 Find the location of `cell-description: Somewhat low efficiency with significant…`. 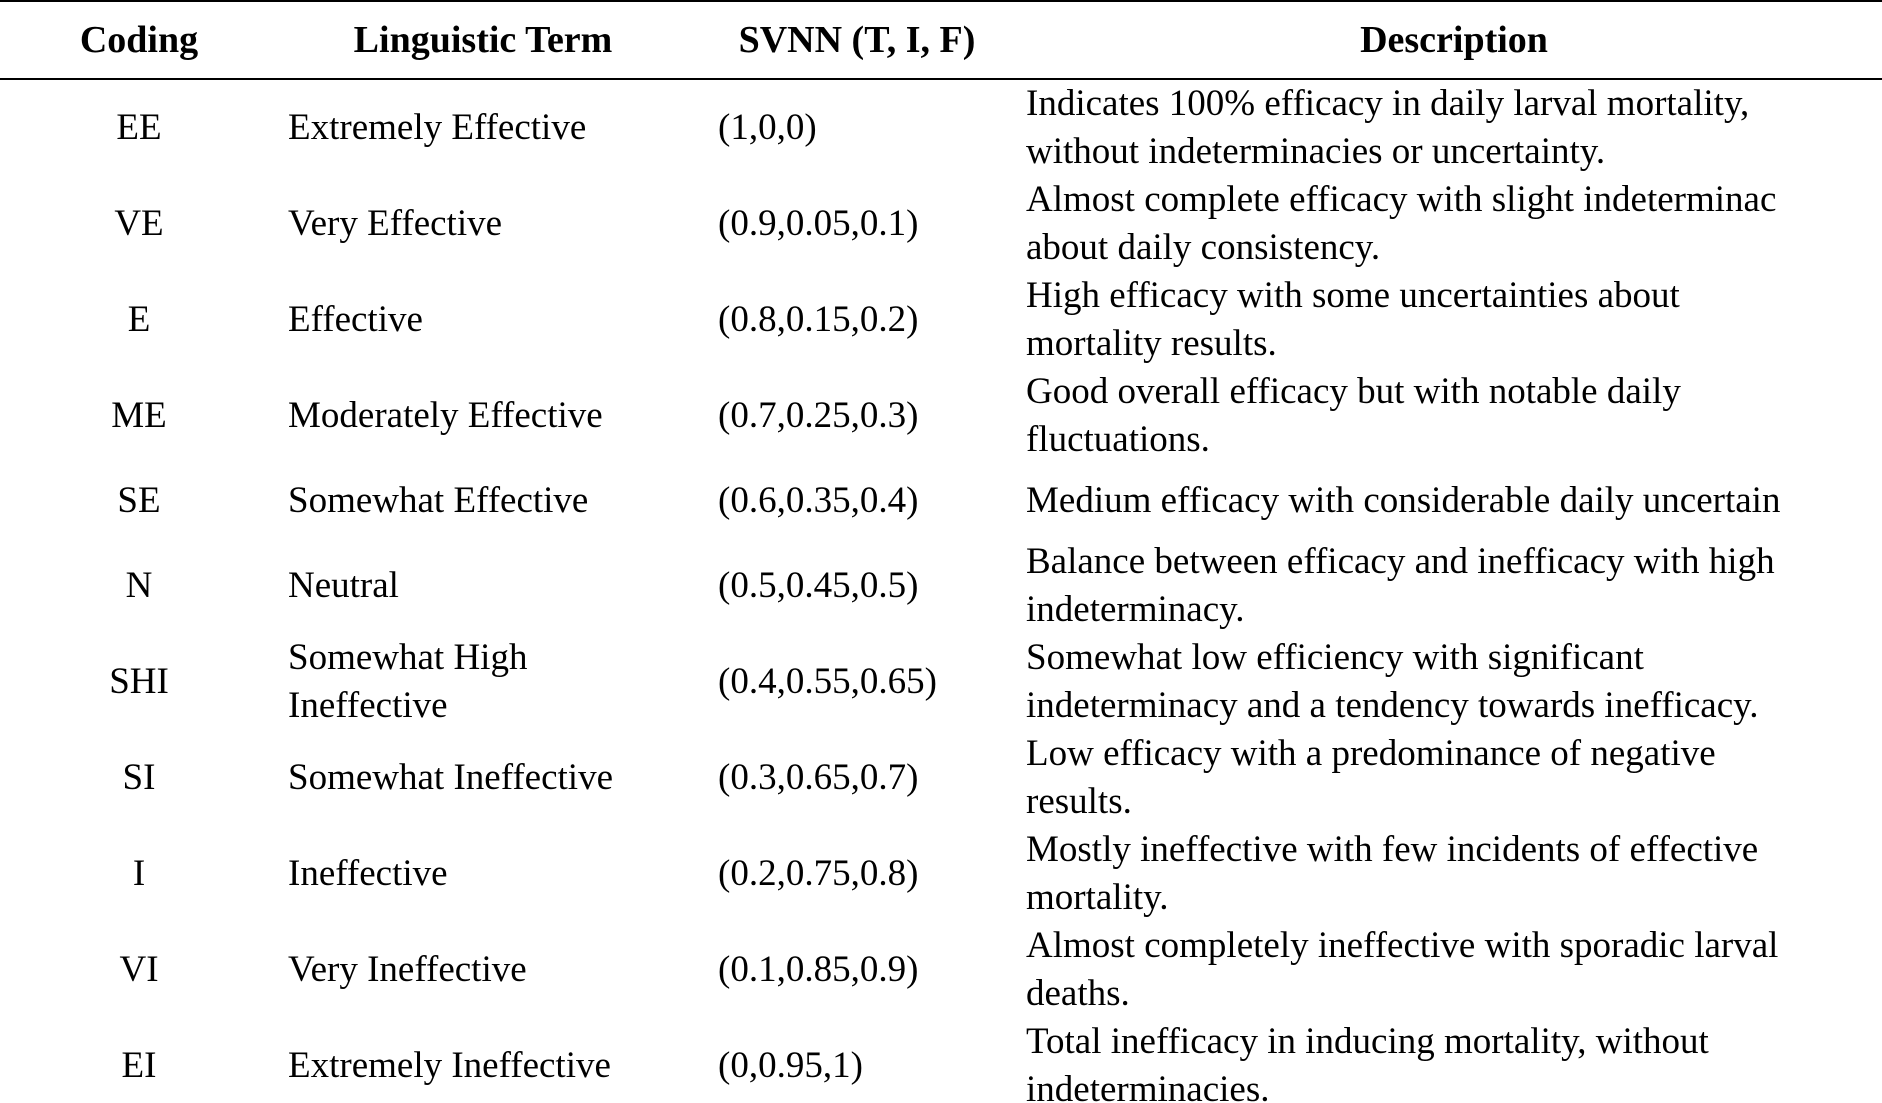

cell-description: Somewhat low efficiency with significant… is located at coordinates (1454, 682).